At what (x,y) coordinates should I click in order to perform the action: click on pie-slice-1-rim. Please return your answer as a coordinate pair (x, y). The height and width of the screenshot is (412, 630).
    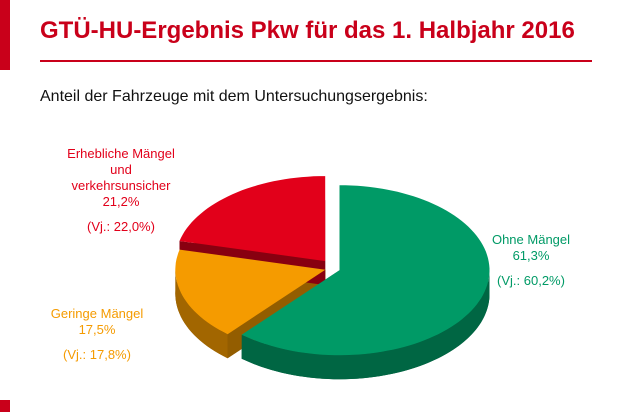
    Looking at the image, I should click on (201, 314).